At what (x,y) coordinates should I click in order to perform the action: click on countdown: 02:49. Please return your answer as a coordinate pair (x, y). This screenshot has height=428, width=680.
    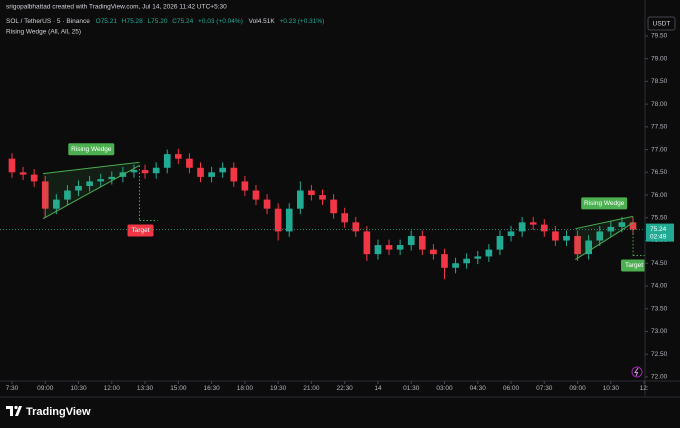
    Looking at the image, I should click on (658, 236).